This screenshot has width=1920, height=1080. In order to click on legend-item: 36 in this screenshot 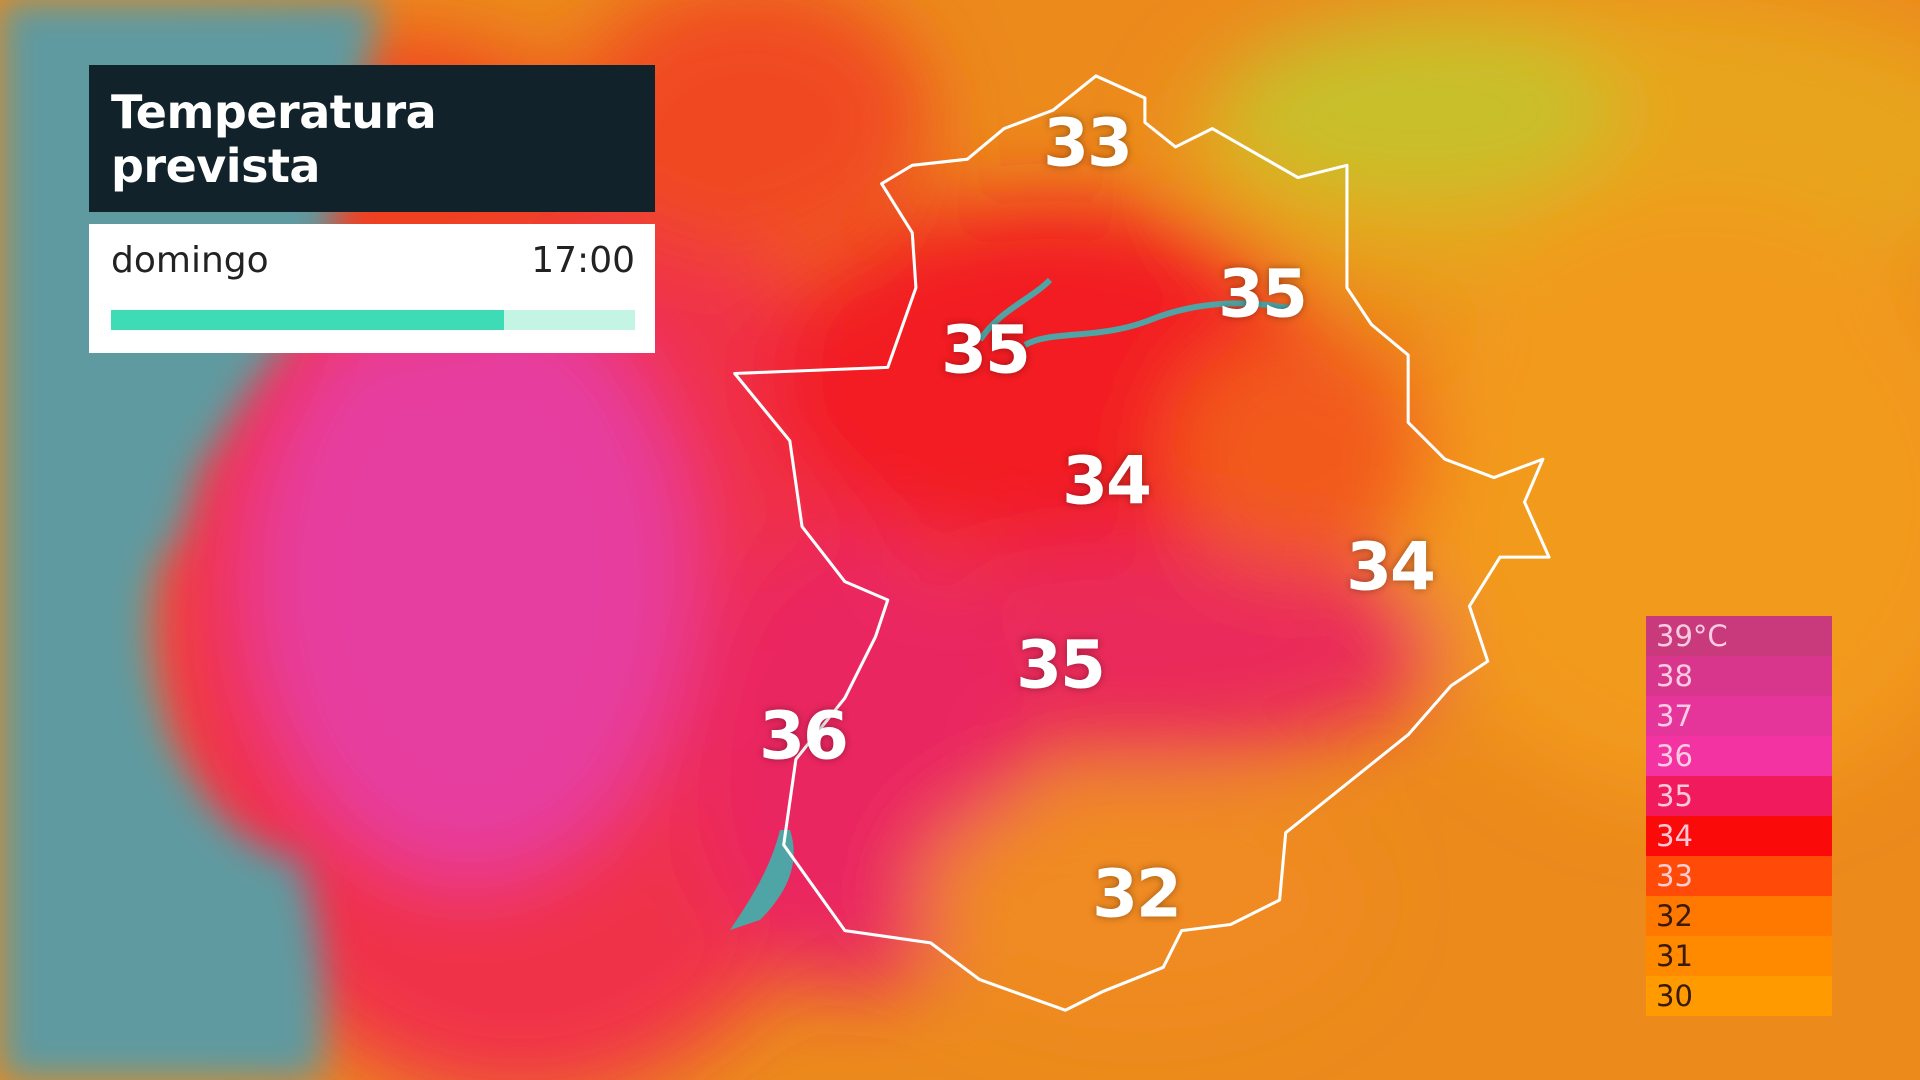, I will do `click(1739, 756)`.